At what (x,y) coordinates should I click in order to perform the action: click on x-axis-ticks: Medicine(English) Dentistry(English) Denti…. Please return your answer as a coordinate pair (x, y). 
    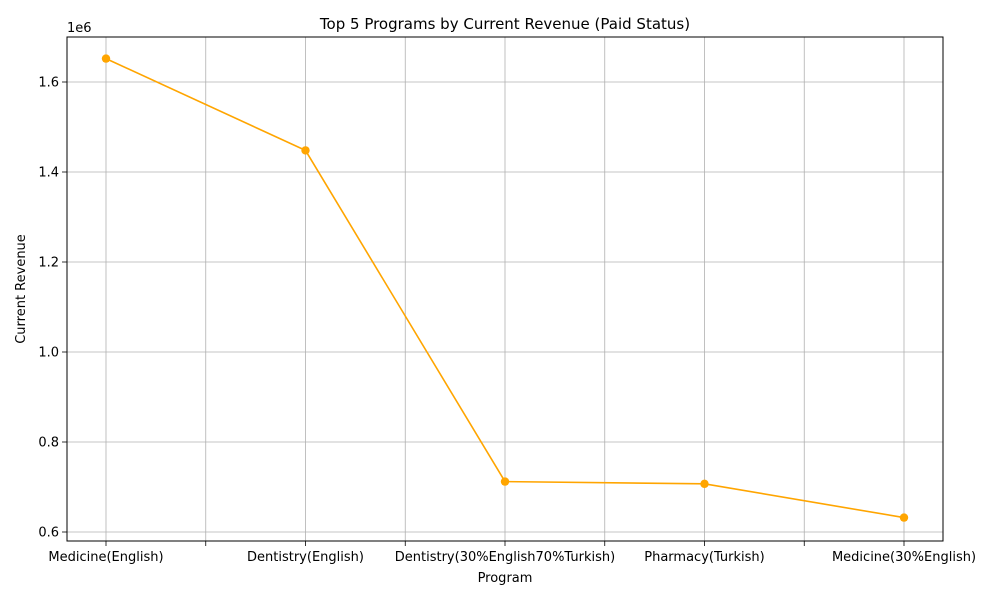
    Looking at the image, I should click on (512, 553).